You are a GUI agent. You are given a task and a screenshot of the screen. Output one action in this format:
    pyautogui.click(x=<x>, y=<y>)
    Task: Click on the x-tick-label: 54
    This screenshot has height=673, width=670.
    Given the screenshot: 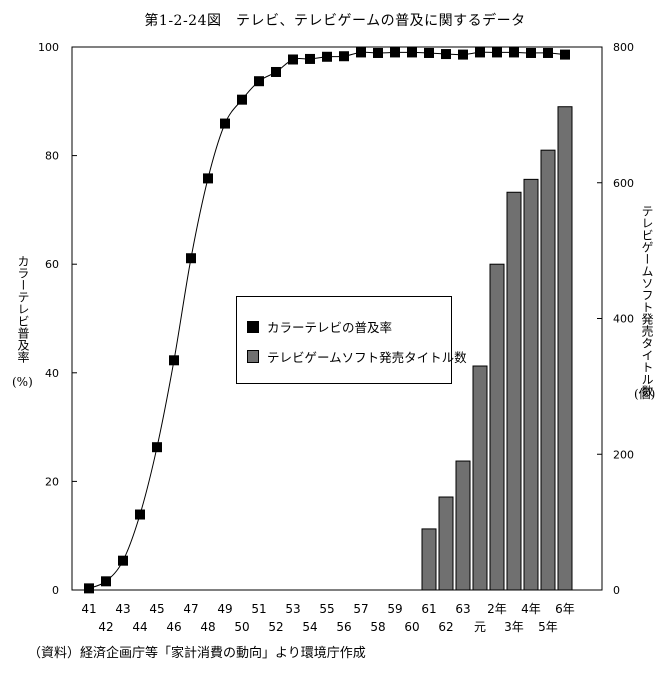 What is the action you would take?
    pyautogui.click(x=309, y=627)
    